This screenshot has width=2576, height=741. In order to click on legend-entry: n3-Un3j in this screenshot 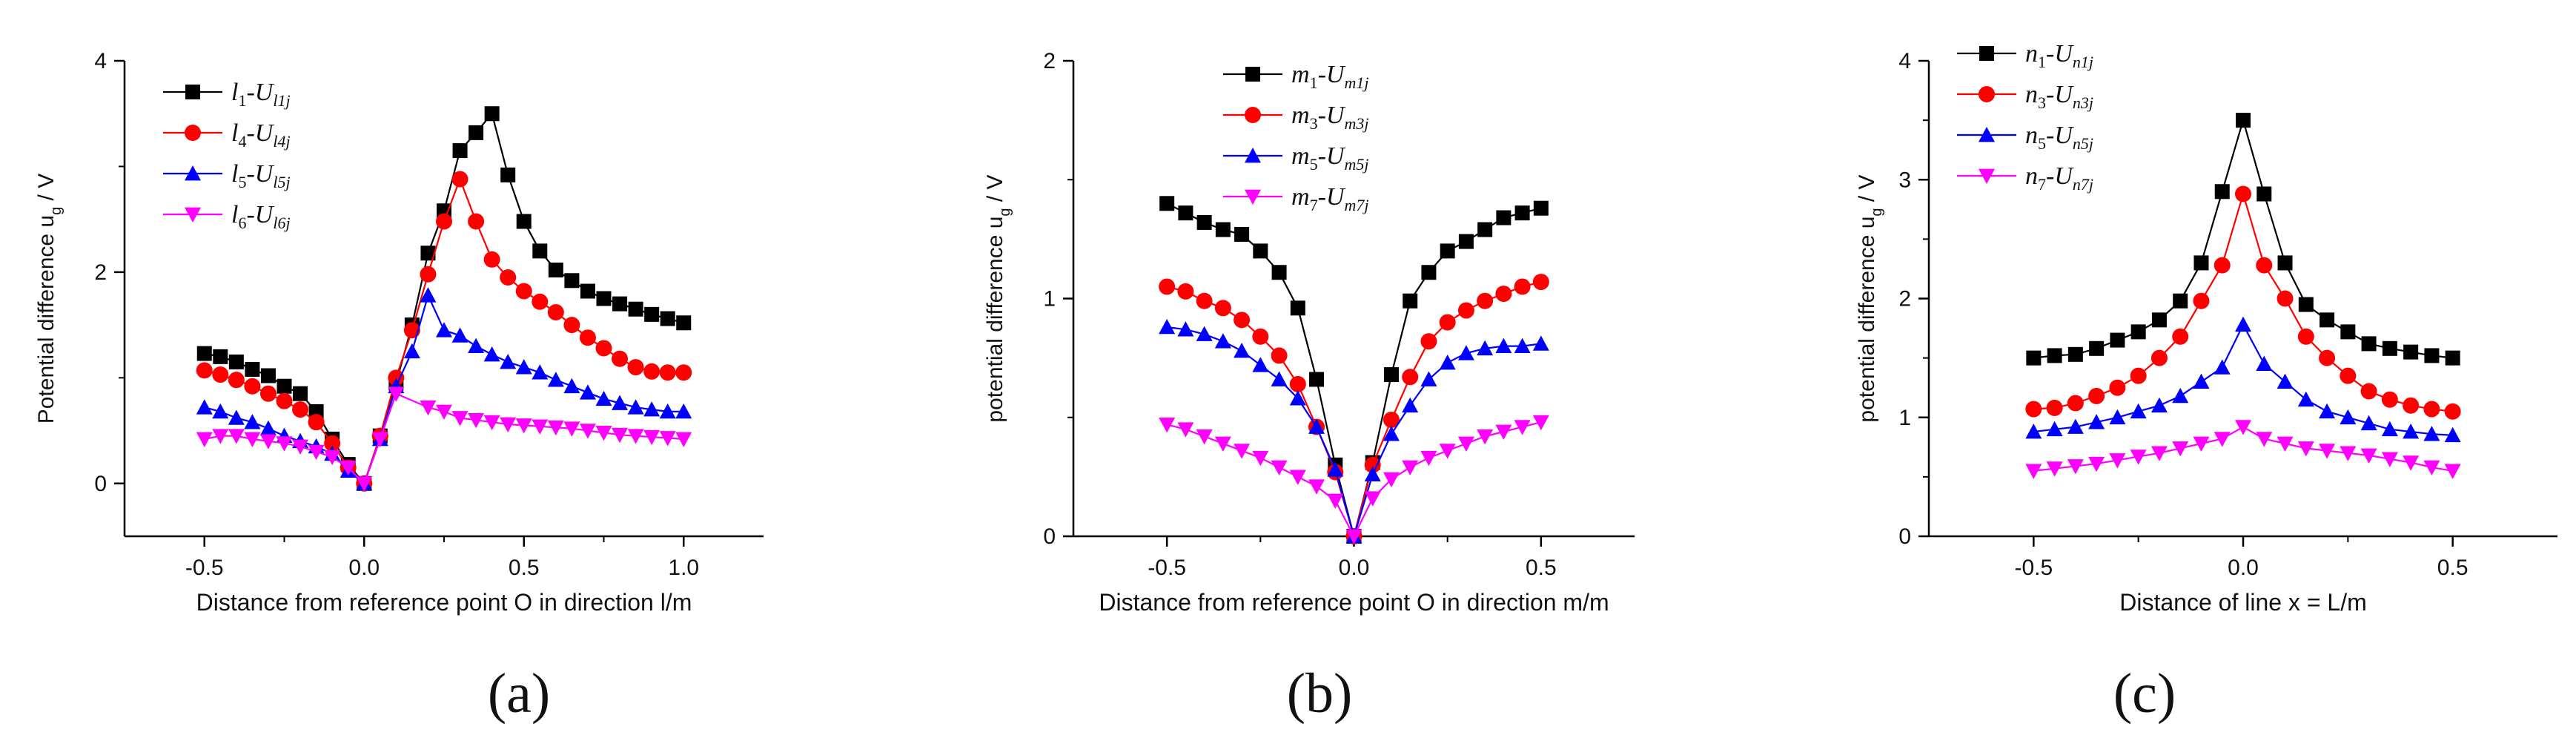, I will do `click(2025, 97)`.